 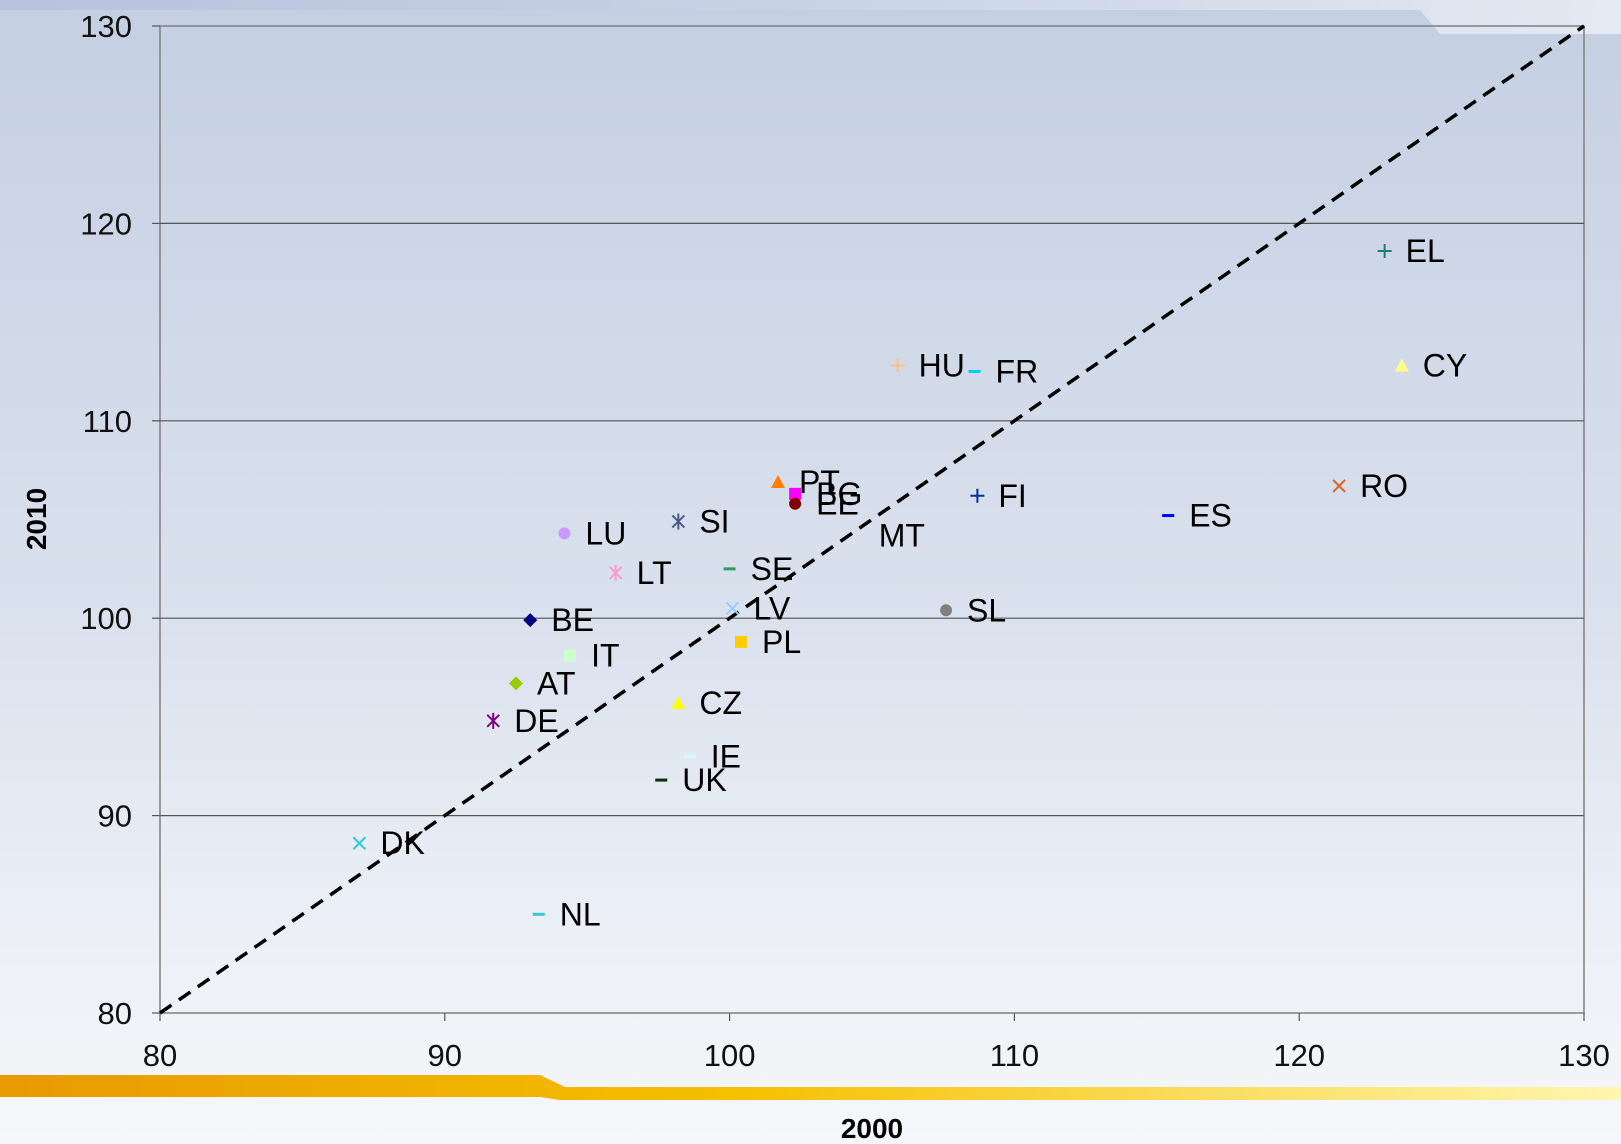 What do you see at coordinates (714, 521) in the screenshot?
I see `point-label-si: SI` at bounding box center [714, 521].